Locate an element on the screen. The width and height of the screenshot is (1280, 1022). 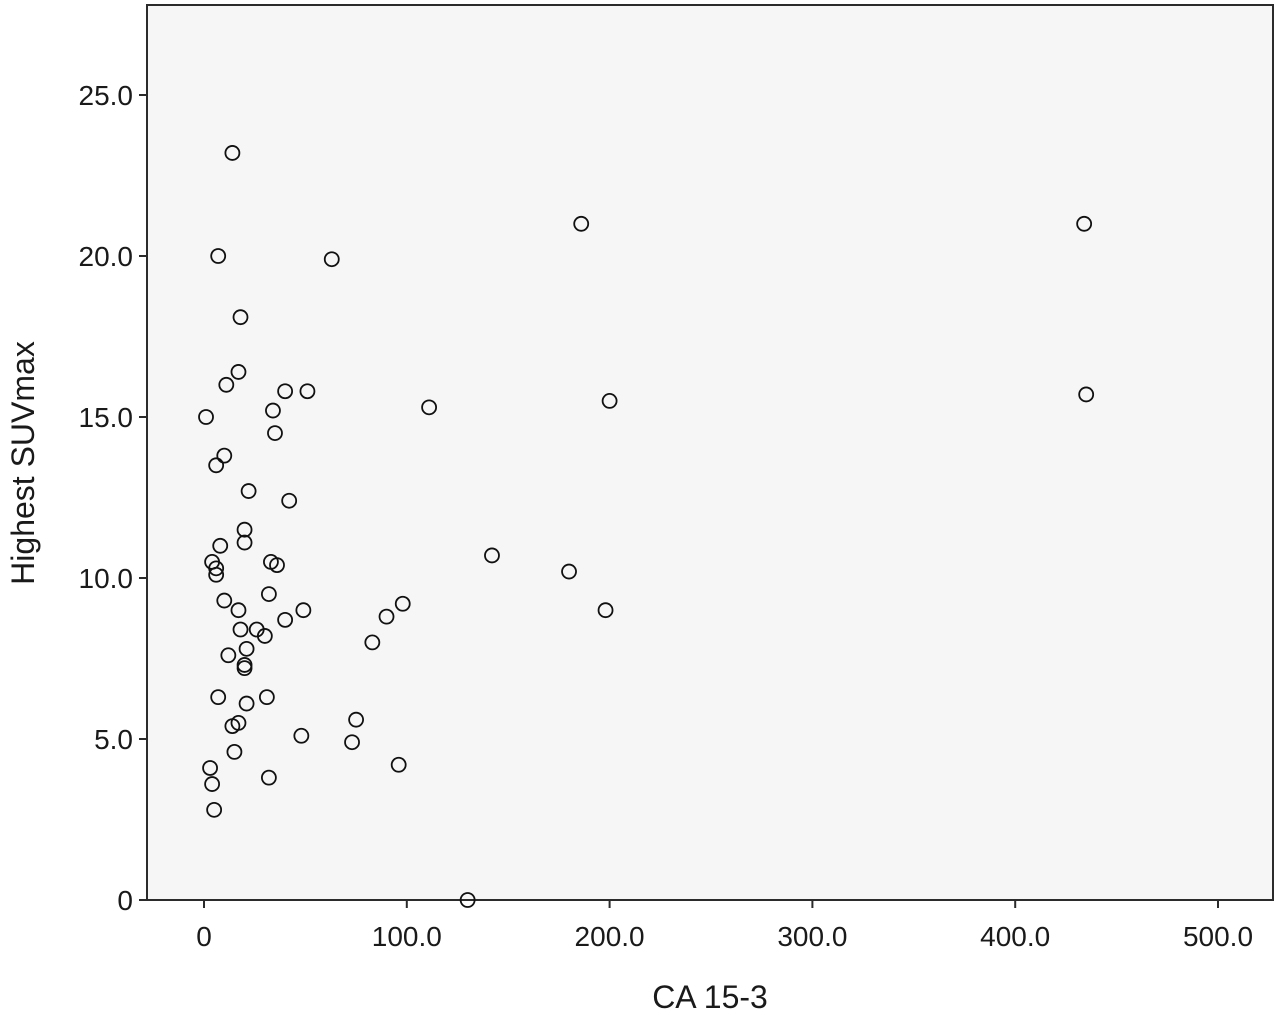
x-axis-title: CA 15-3 is located at coordinates (710, 997).